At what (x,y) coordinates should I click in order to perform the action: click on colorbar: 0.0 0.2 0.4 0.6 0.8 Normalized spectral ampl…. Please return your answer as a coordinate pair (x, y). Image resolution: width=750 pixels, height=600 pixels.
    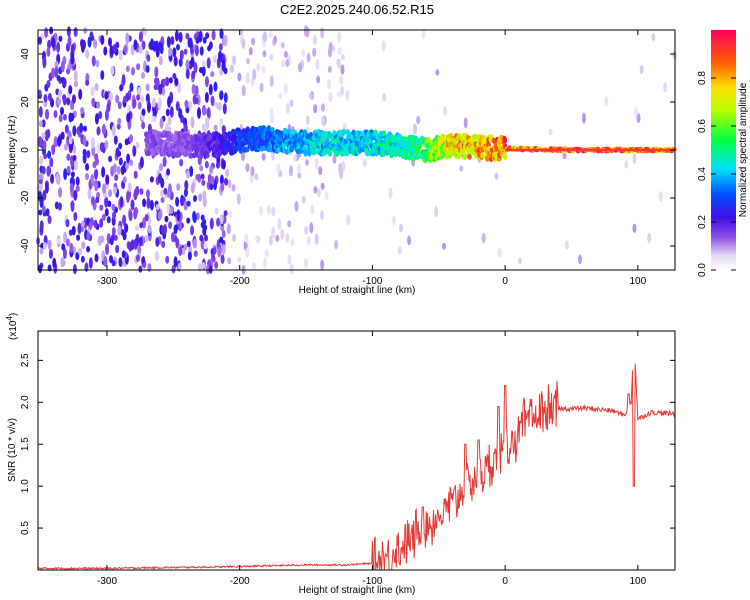
    Looking at the image, I should click on (723, 153).